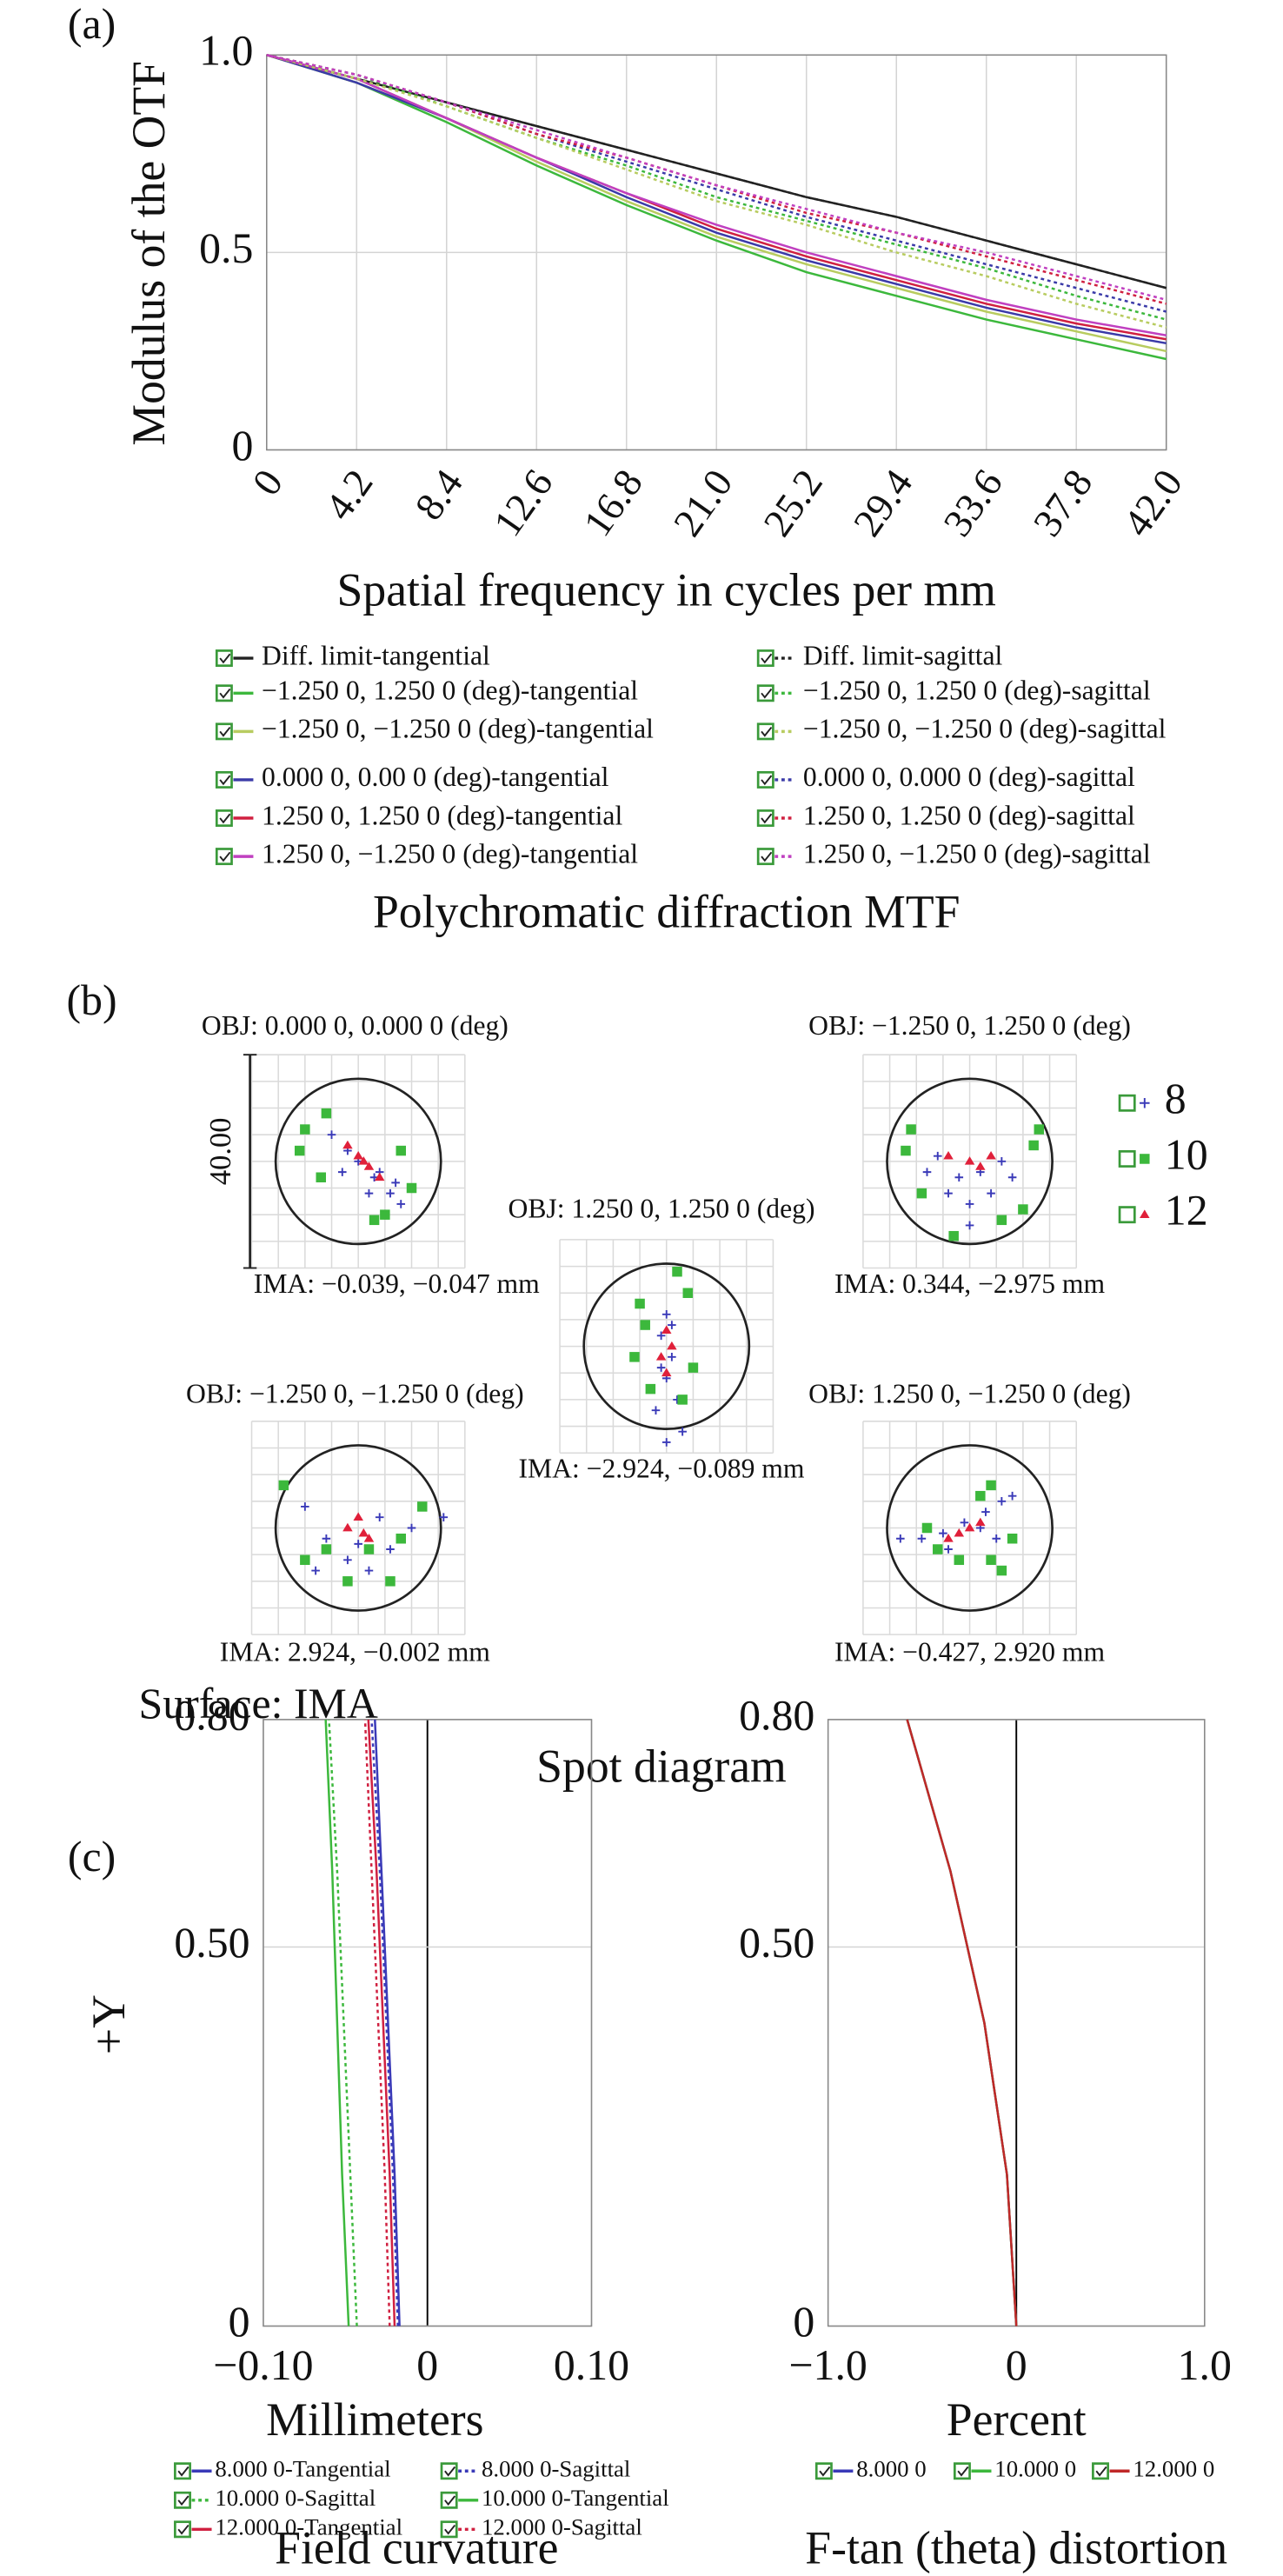  Describe the element at coordinates (1205, 2365) in the screenshot. I see `x-tick-label: 1.0` at that location.